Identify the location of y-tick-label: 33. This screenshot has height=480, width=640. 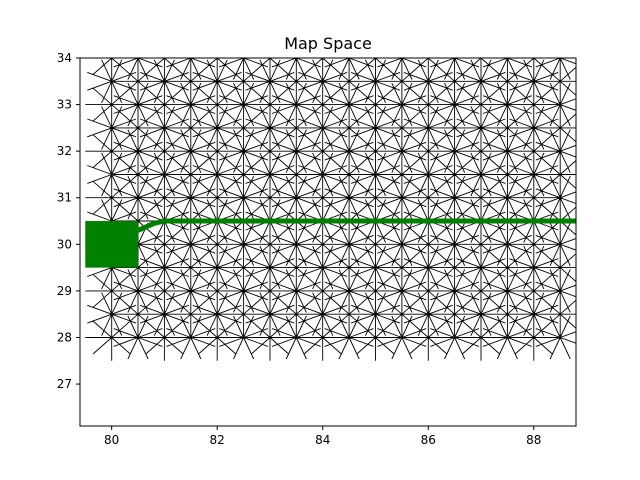
(64, 105).